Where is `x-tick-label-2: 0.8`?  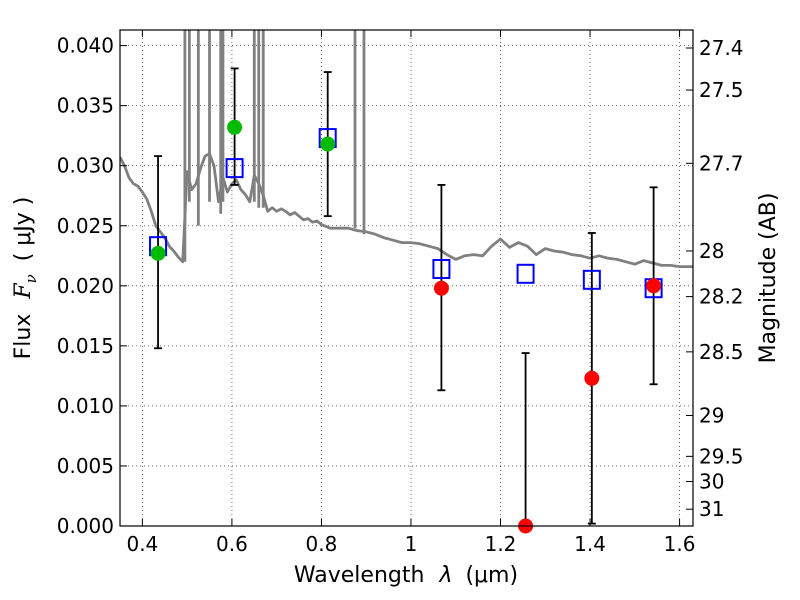
x-tick-label-2: 0.8 is located at coordinates (322, 544).